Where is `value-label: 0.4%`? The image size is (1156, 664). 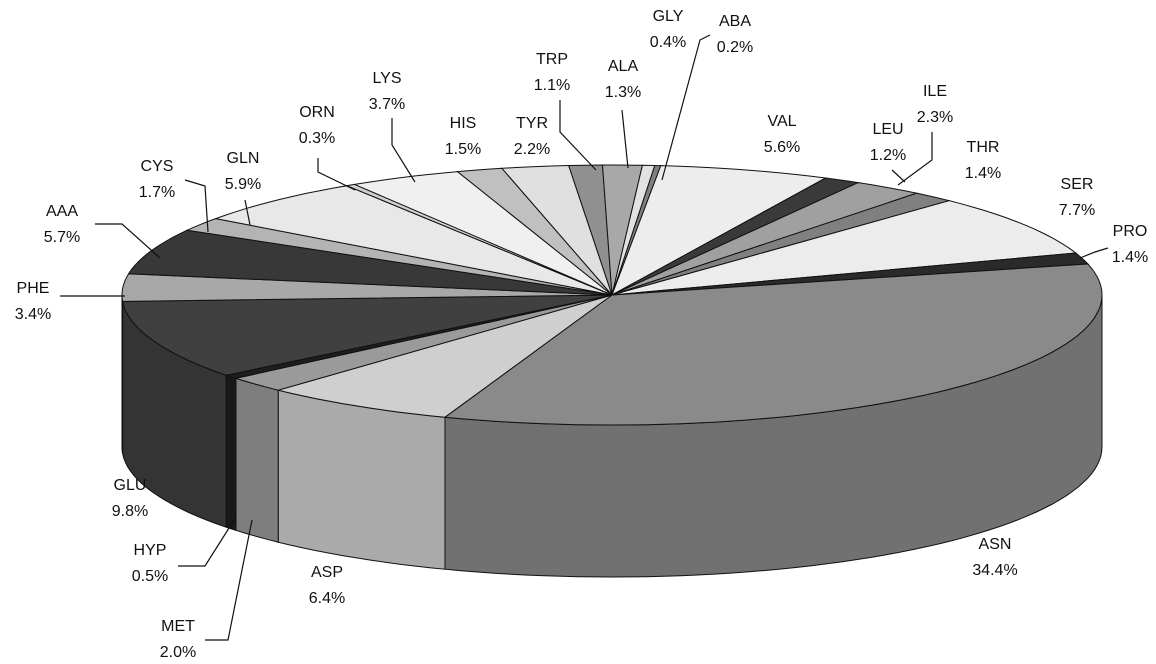
value-label: 0.4% is located at coordinates (668, 42).